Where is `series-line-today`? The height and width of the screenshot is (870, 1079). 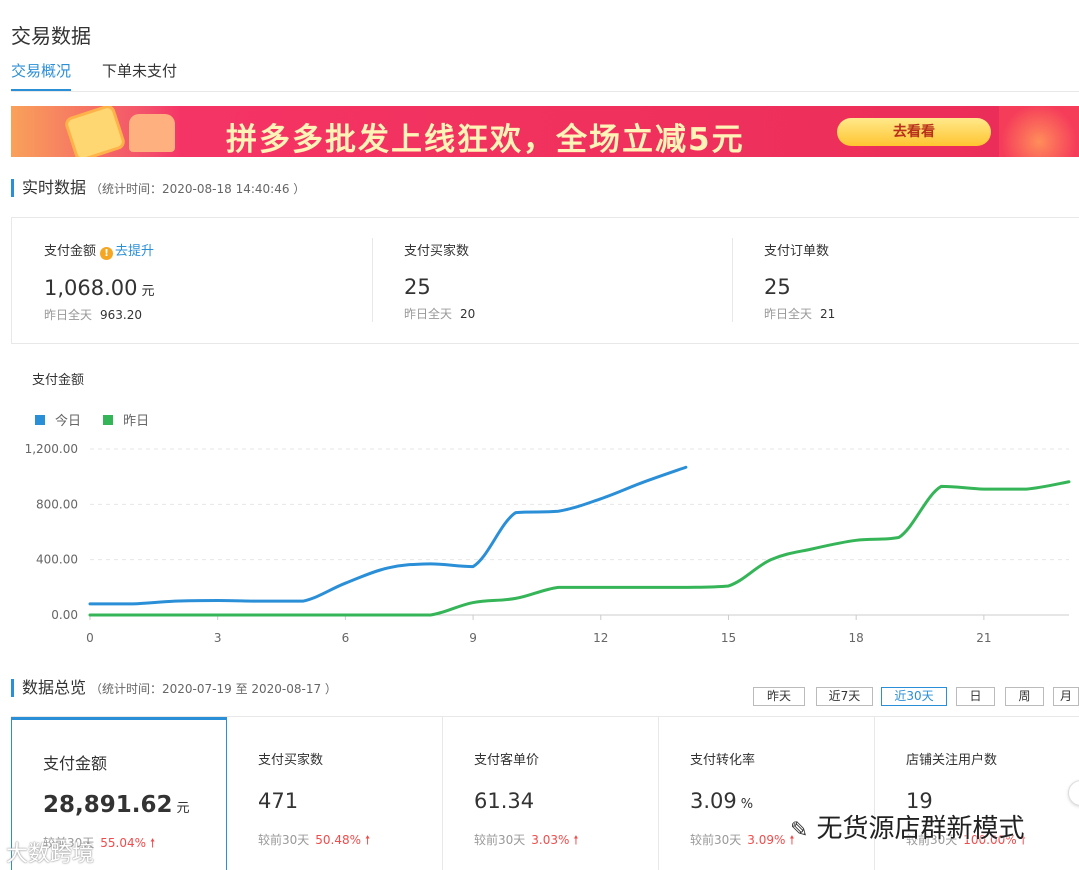 series-line-today is located at coordinates (388, 535).